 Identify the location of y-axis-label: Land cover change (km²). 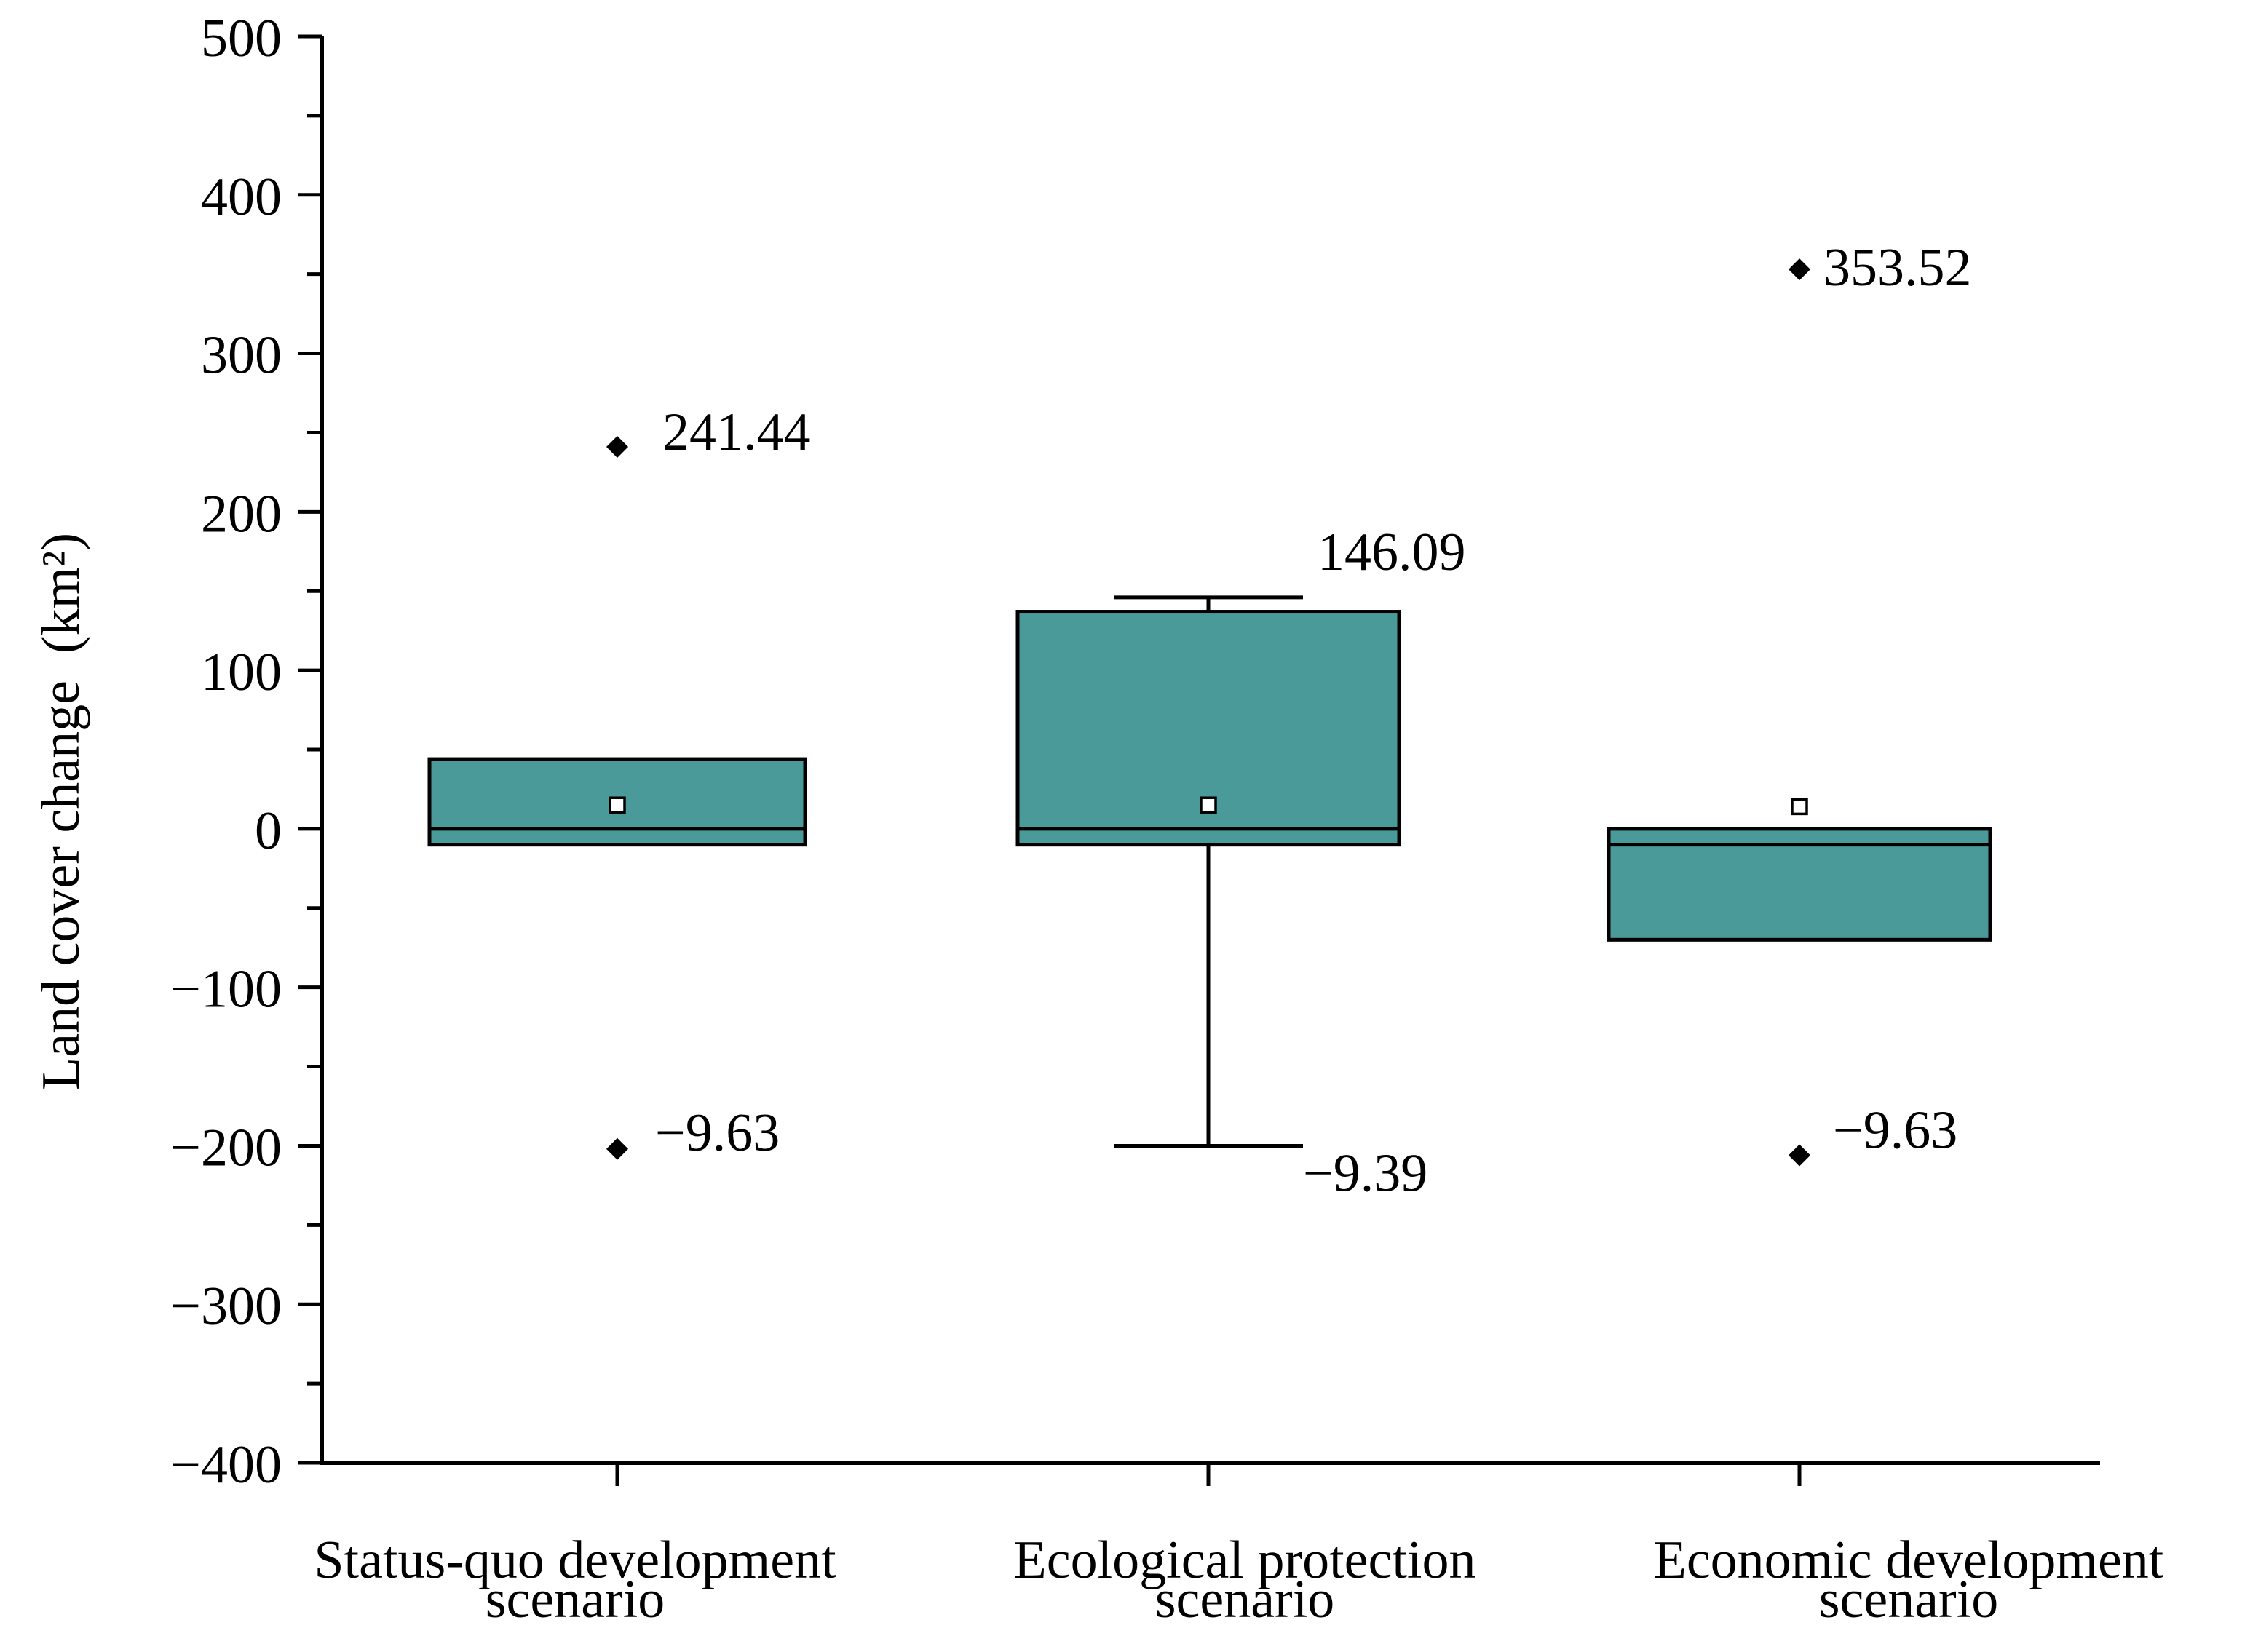
(61, 811).